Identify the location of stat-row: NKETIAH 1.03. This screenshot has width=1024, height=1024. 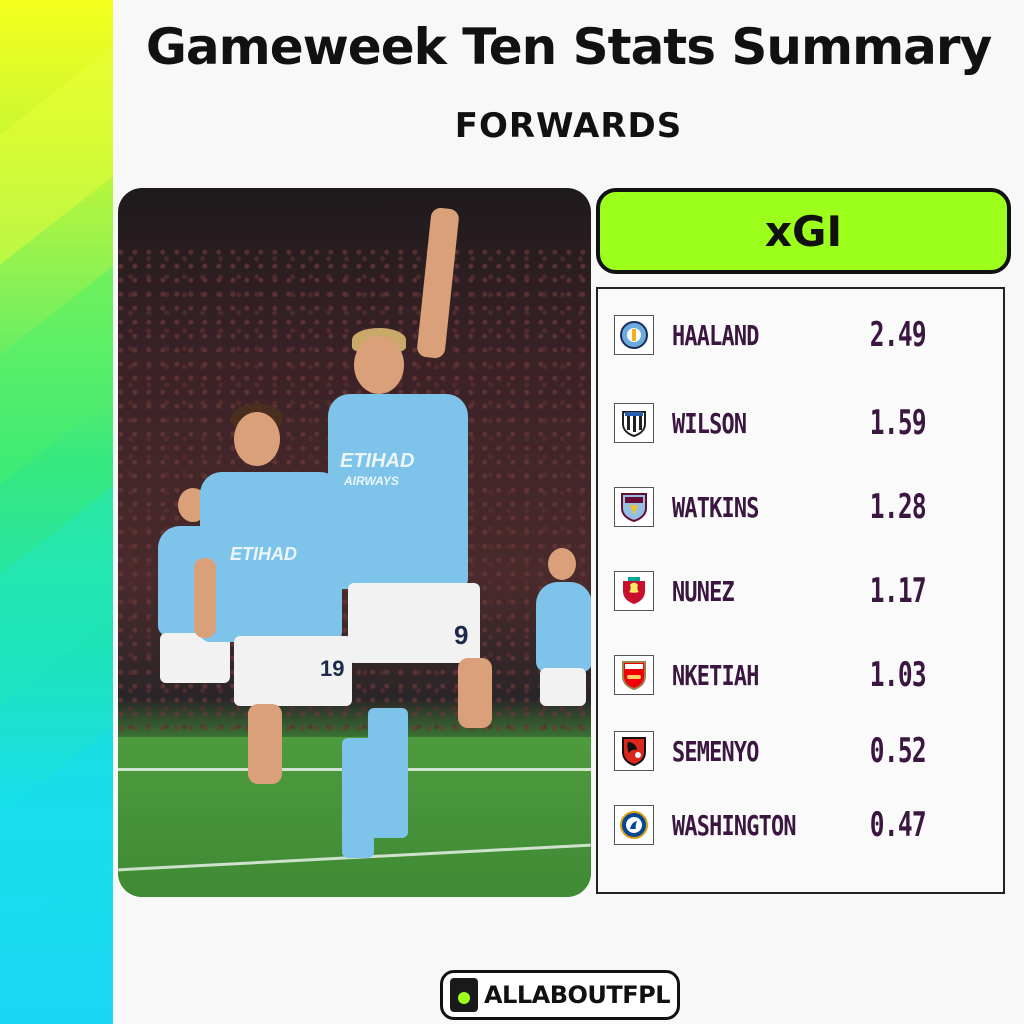
(804, 676).